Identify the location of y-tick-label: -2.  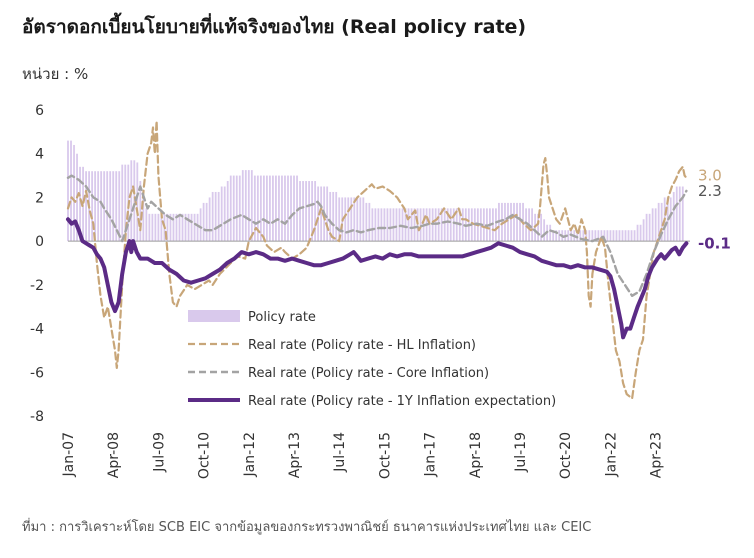
(37, 286).